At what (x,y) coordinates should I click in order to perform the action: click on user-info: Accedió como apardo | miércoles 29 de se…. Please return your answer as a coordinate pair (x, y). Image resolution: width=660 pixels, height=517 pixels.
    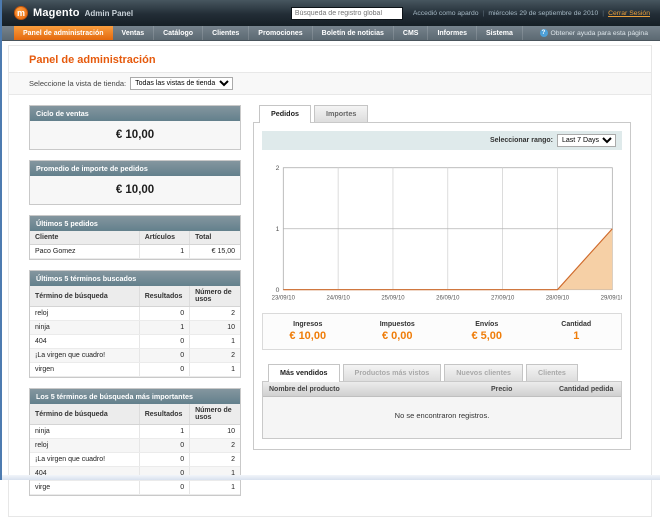
    Looking at the image, I should click on (531, 13).